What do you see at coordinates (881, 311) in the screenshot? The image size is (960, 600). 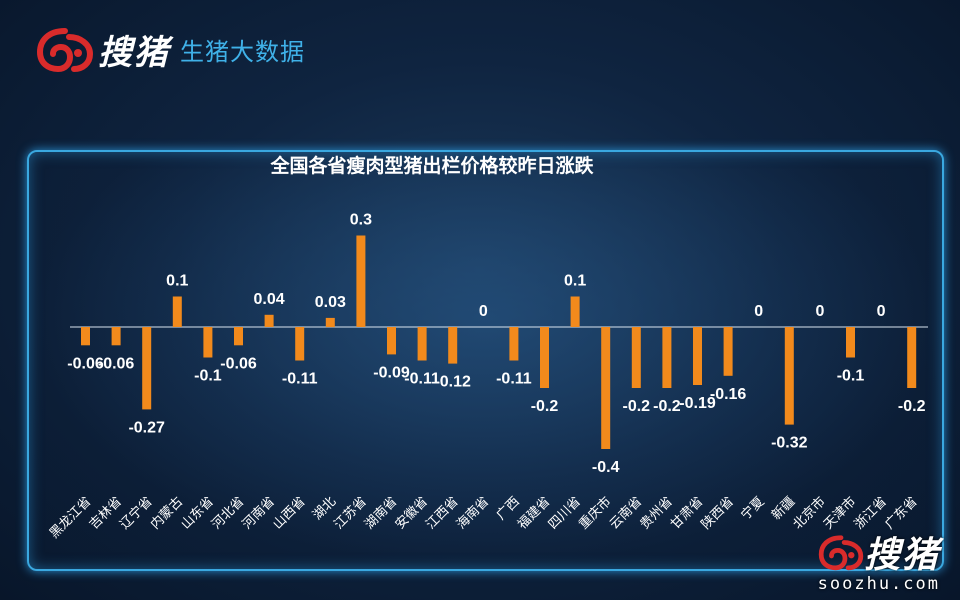 I see `data-label-26: 0` at bounding box center [881, 311].